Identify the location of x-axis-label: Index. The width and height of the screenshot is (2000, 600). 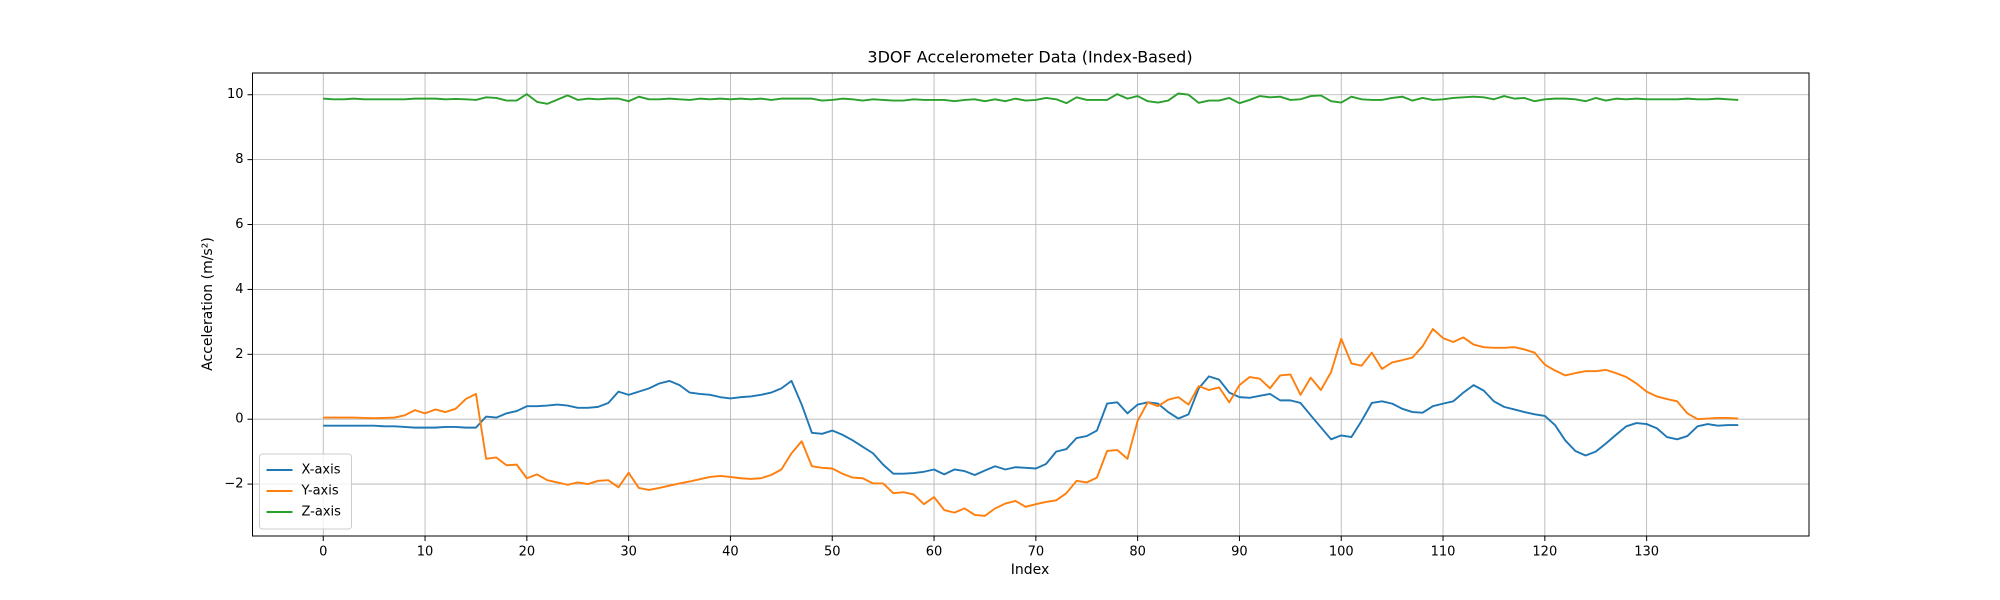
(1030, 570).